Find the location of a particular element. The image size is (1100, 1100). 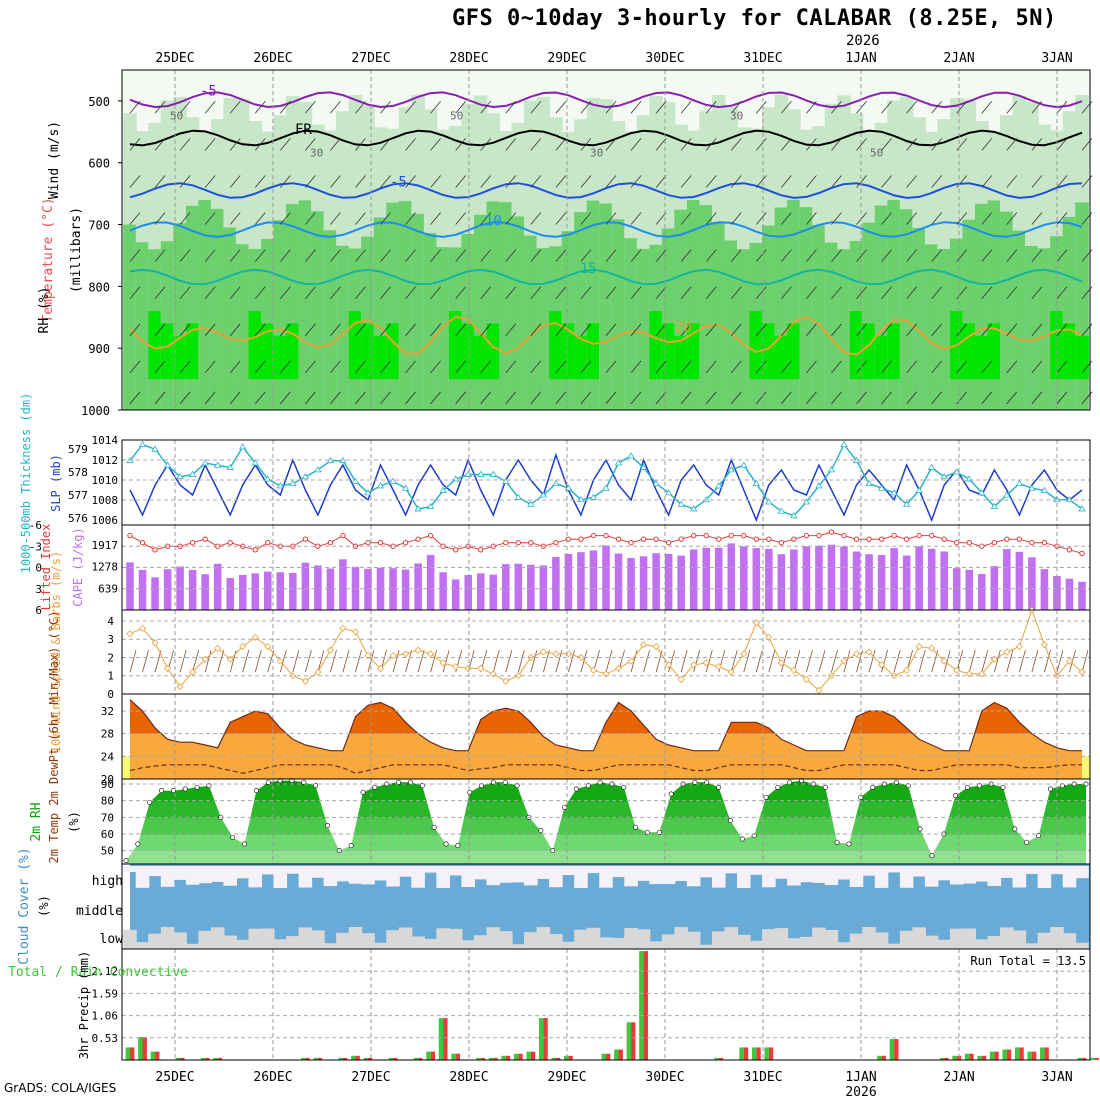

pressure-tick-label: 800 is located at coordinates (99, 287).